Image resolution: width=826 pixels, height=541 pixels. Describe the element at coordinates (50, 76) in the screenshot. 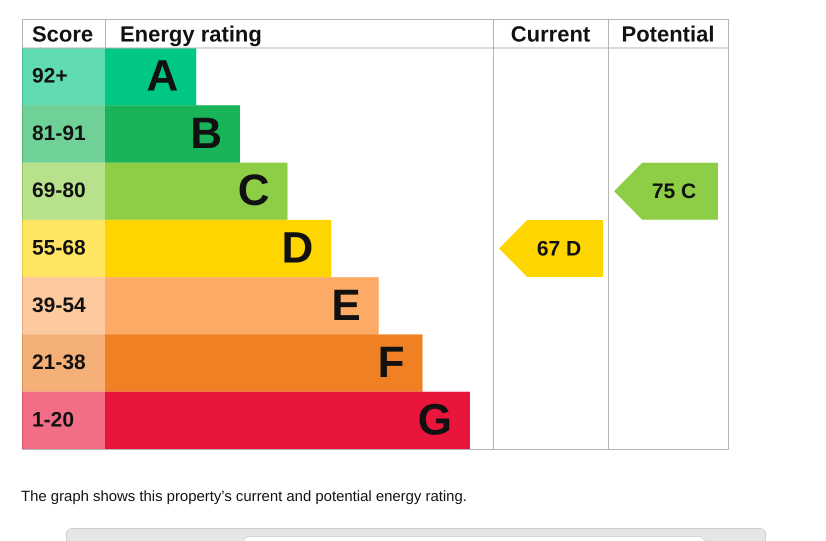

I see `text: 92+` at that location.